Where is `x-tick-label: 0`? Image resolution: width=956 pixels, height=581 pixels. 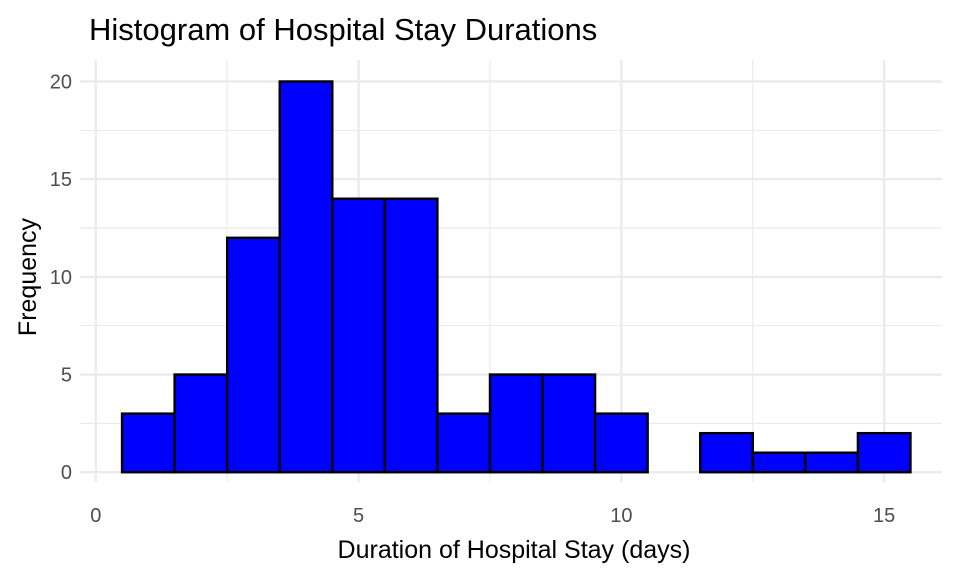
x-tick-label: 0 is located at coordinates (95, 516).